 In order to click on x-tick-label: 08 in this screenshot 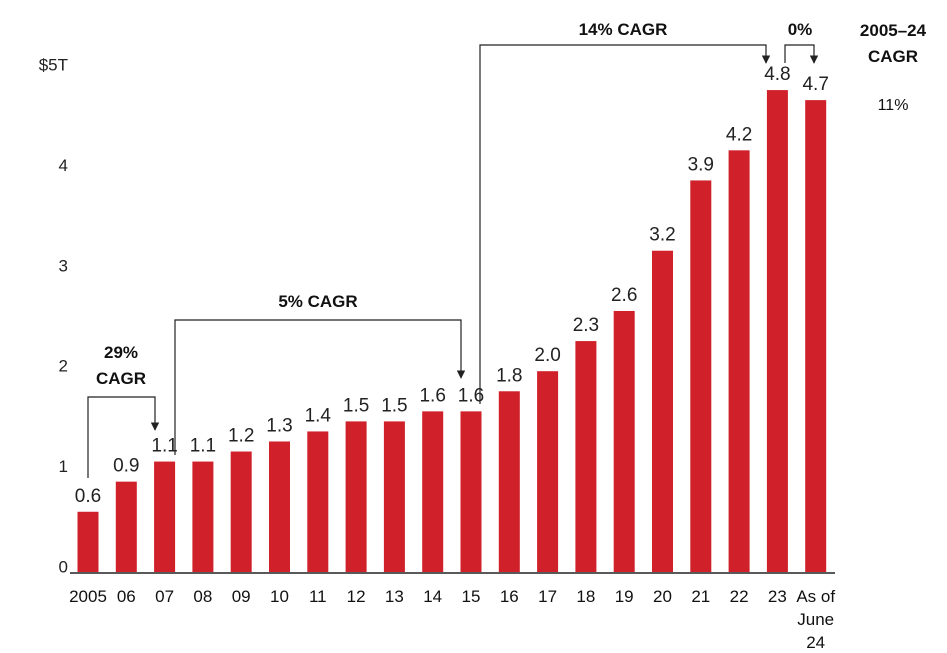, I will do `click(203, 596)`.